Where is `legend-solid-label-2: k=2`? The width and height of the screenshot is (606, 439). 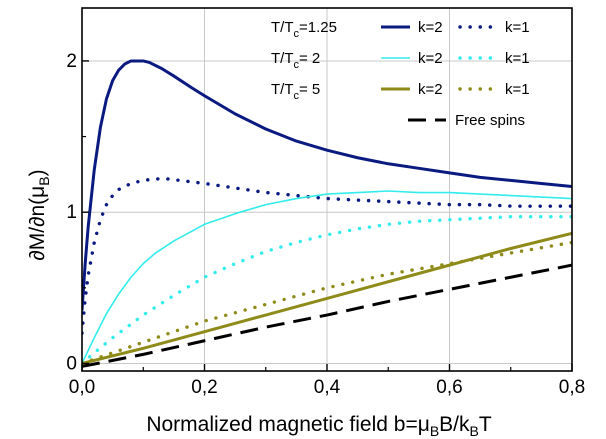
legend-solid-label-2: k=2 is located at coordinates (430, 89).